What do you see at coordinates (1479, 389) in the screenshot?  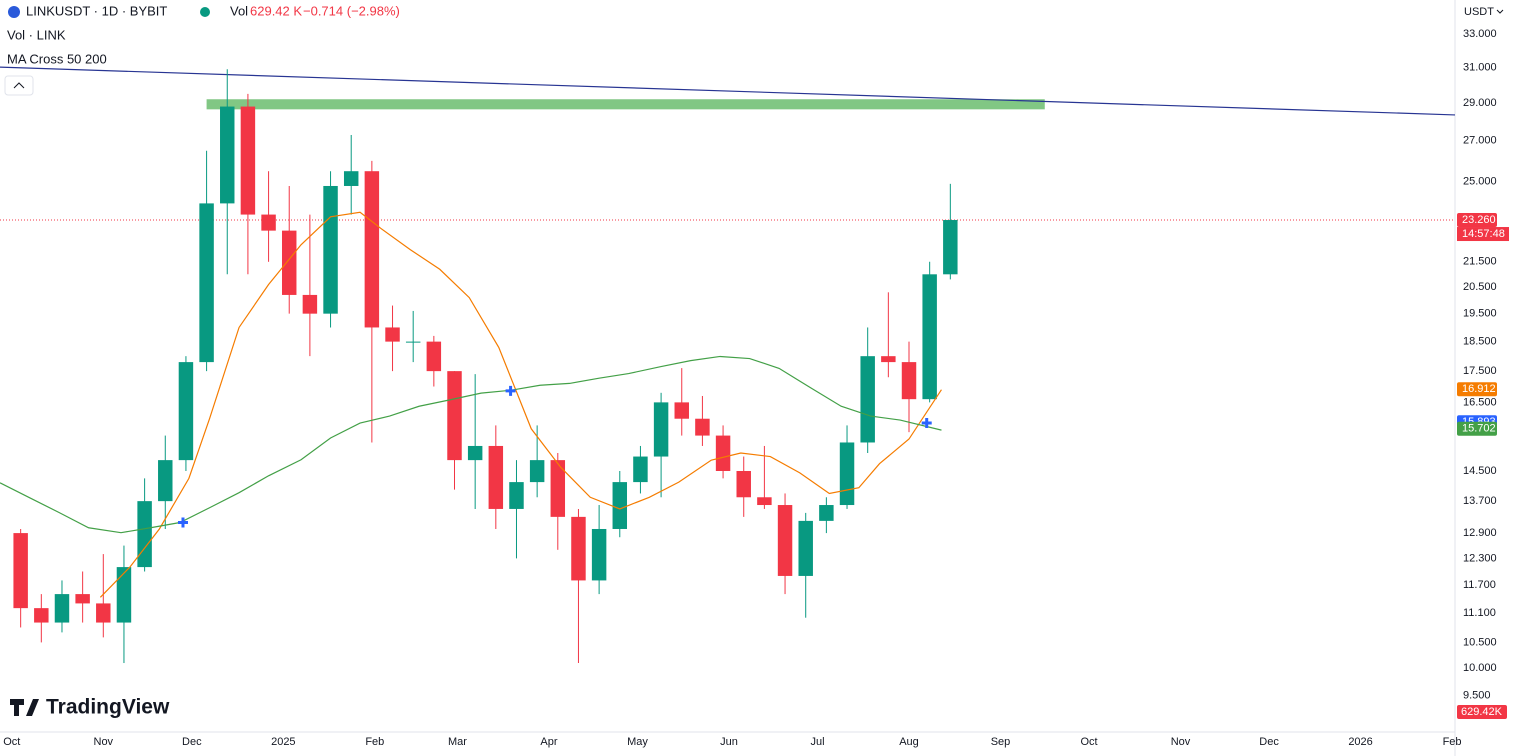 I see `price-label: 16.912` at bounding box center [1479, 389].